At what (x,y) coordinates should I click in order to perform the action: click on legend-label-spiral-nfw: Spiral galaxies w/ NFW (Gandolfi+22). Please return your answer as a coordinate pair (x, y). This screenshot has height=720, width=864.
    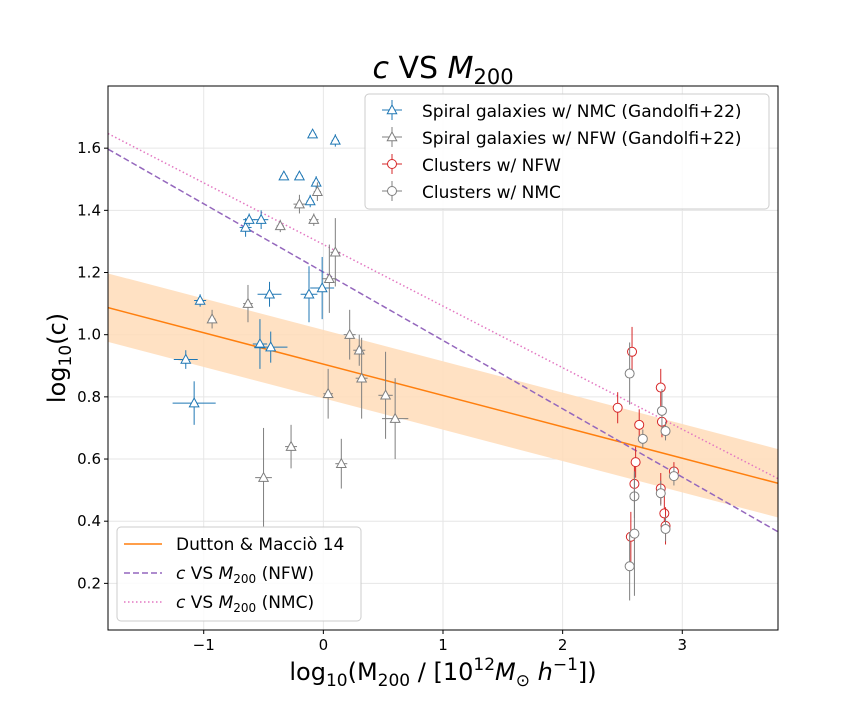
    Looking at the image, I should click on (582, 139).